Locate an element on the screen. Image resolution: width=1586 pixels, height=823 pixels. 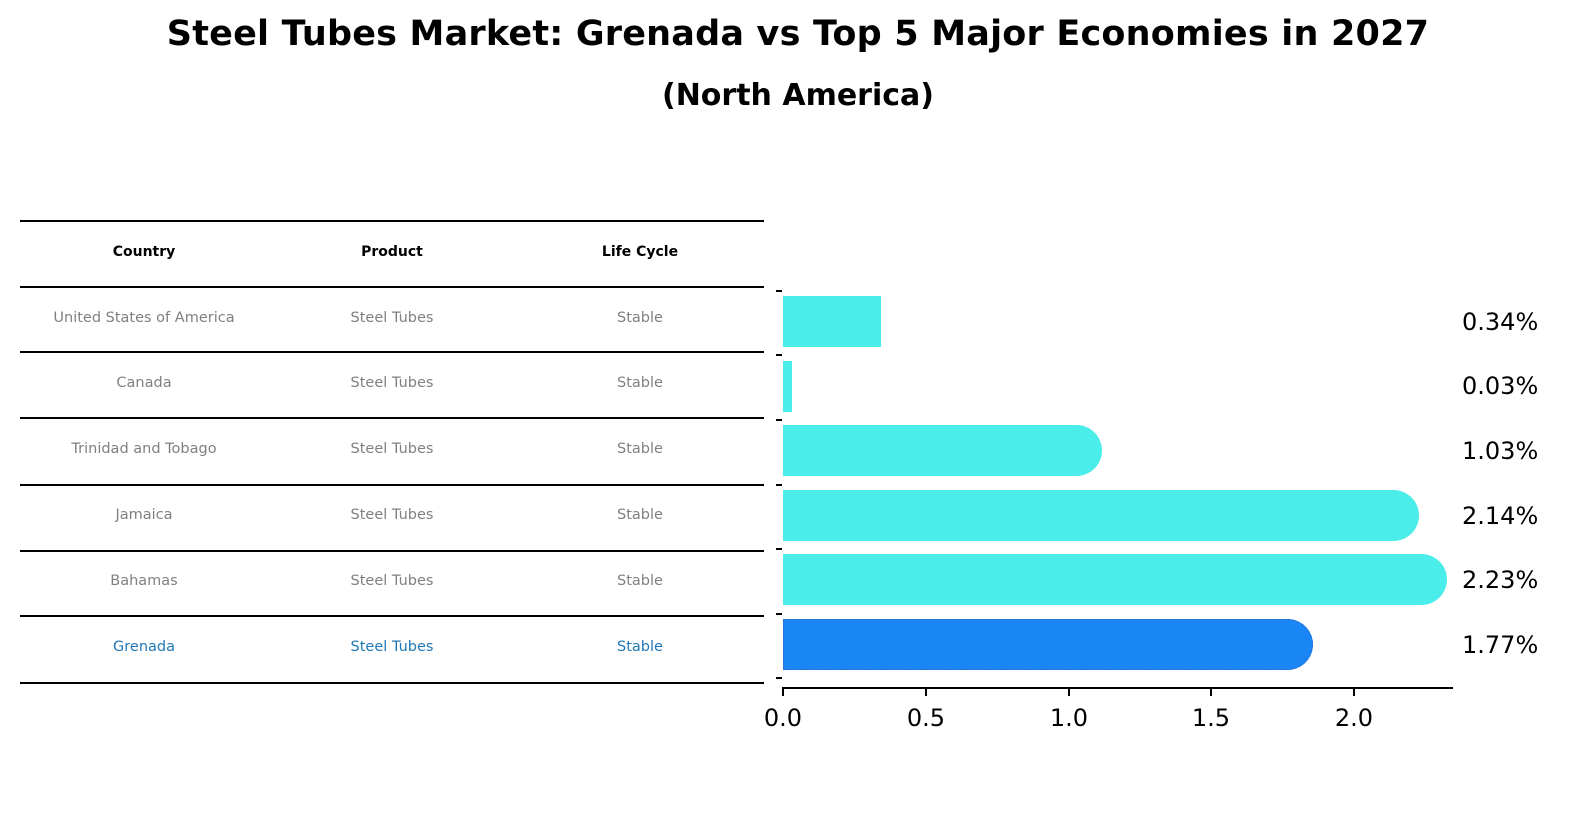
header-product: Product is located at coordinates (392, 252).